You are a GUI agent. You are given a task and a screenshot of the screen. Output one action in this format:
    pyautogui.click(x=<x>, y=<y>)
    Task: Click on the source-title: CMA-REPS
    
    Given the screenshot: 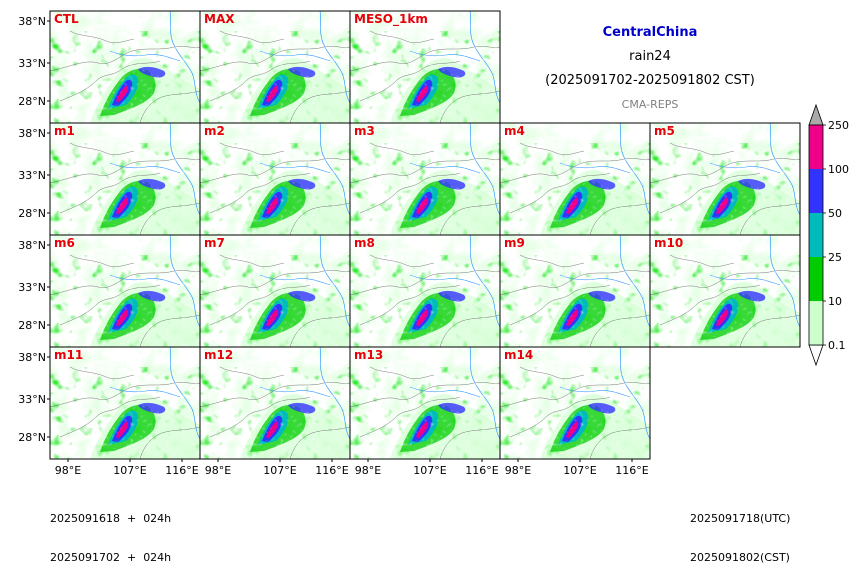 What is the action you would take?
    pyautogui.click(x=650, y=104)
    